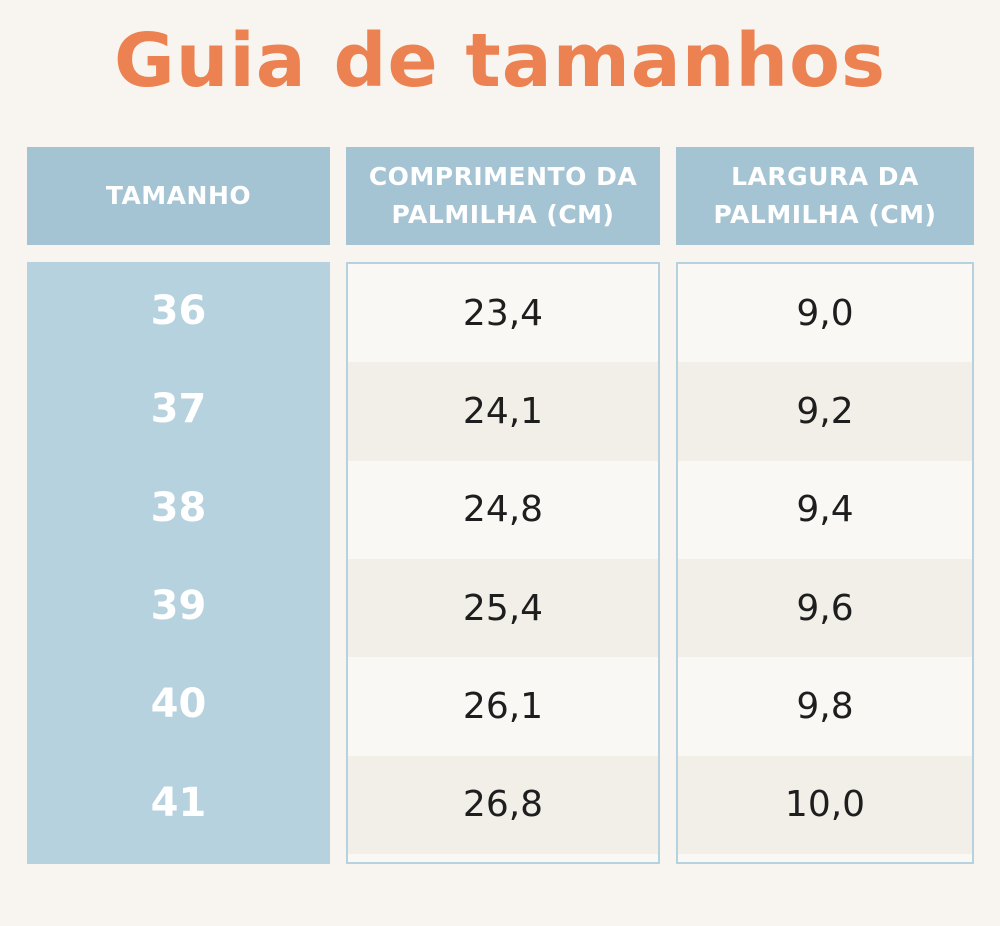 This screenshot has height=926, width=1000. I want to click on table-row: 9,6, so click(825, 608).